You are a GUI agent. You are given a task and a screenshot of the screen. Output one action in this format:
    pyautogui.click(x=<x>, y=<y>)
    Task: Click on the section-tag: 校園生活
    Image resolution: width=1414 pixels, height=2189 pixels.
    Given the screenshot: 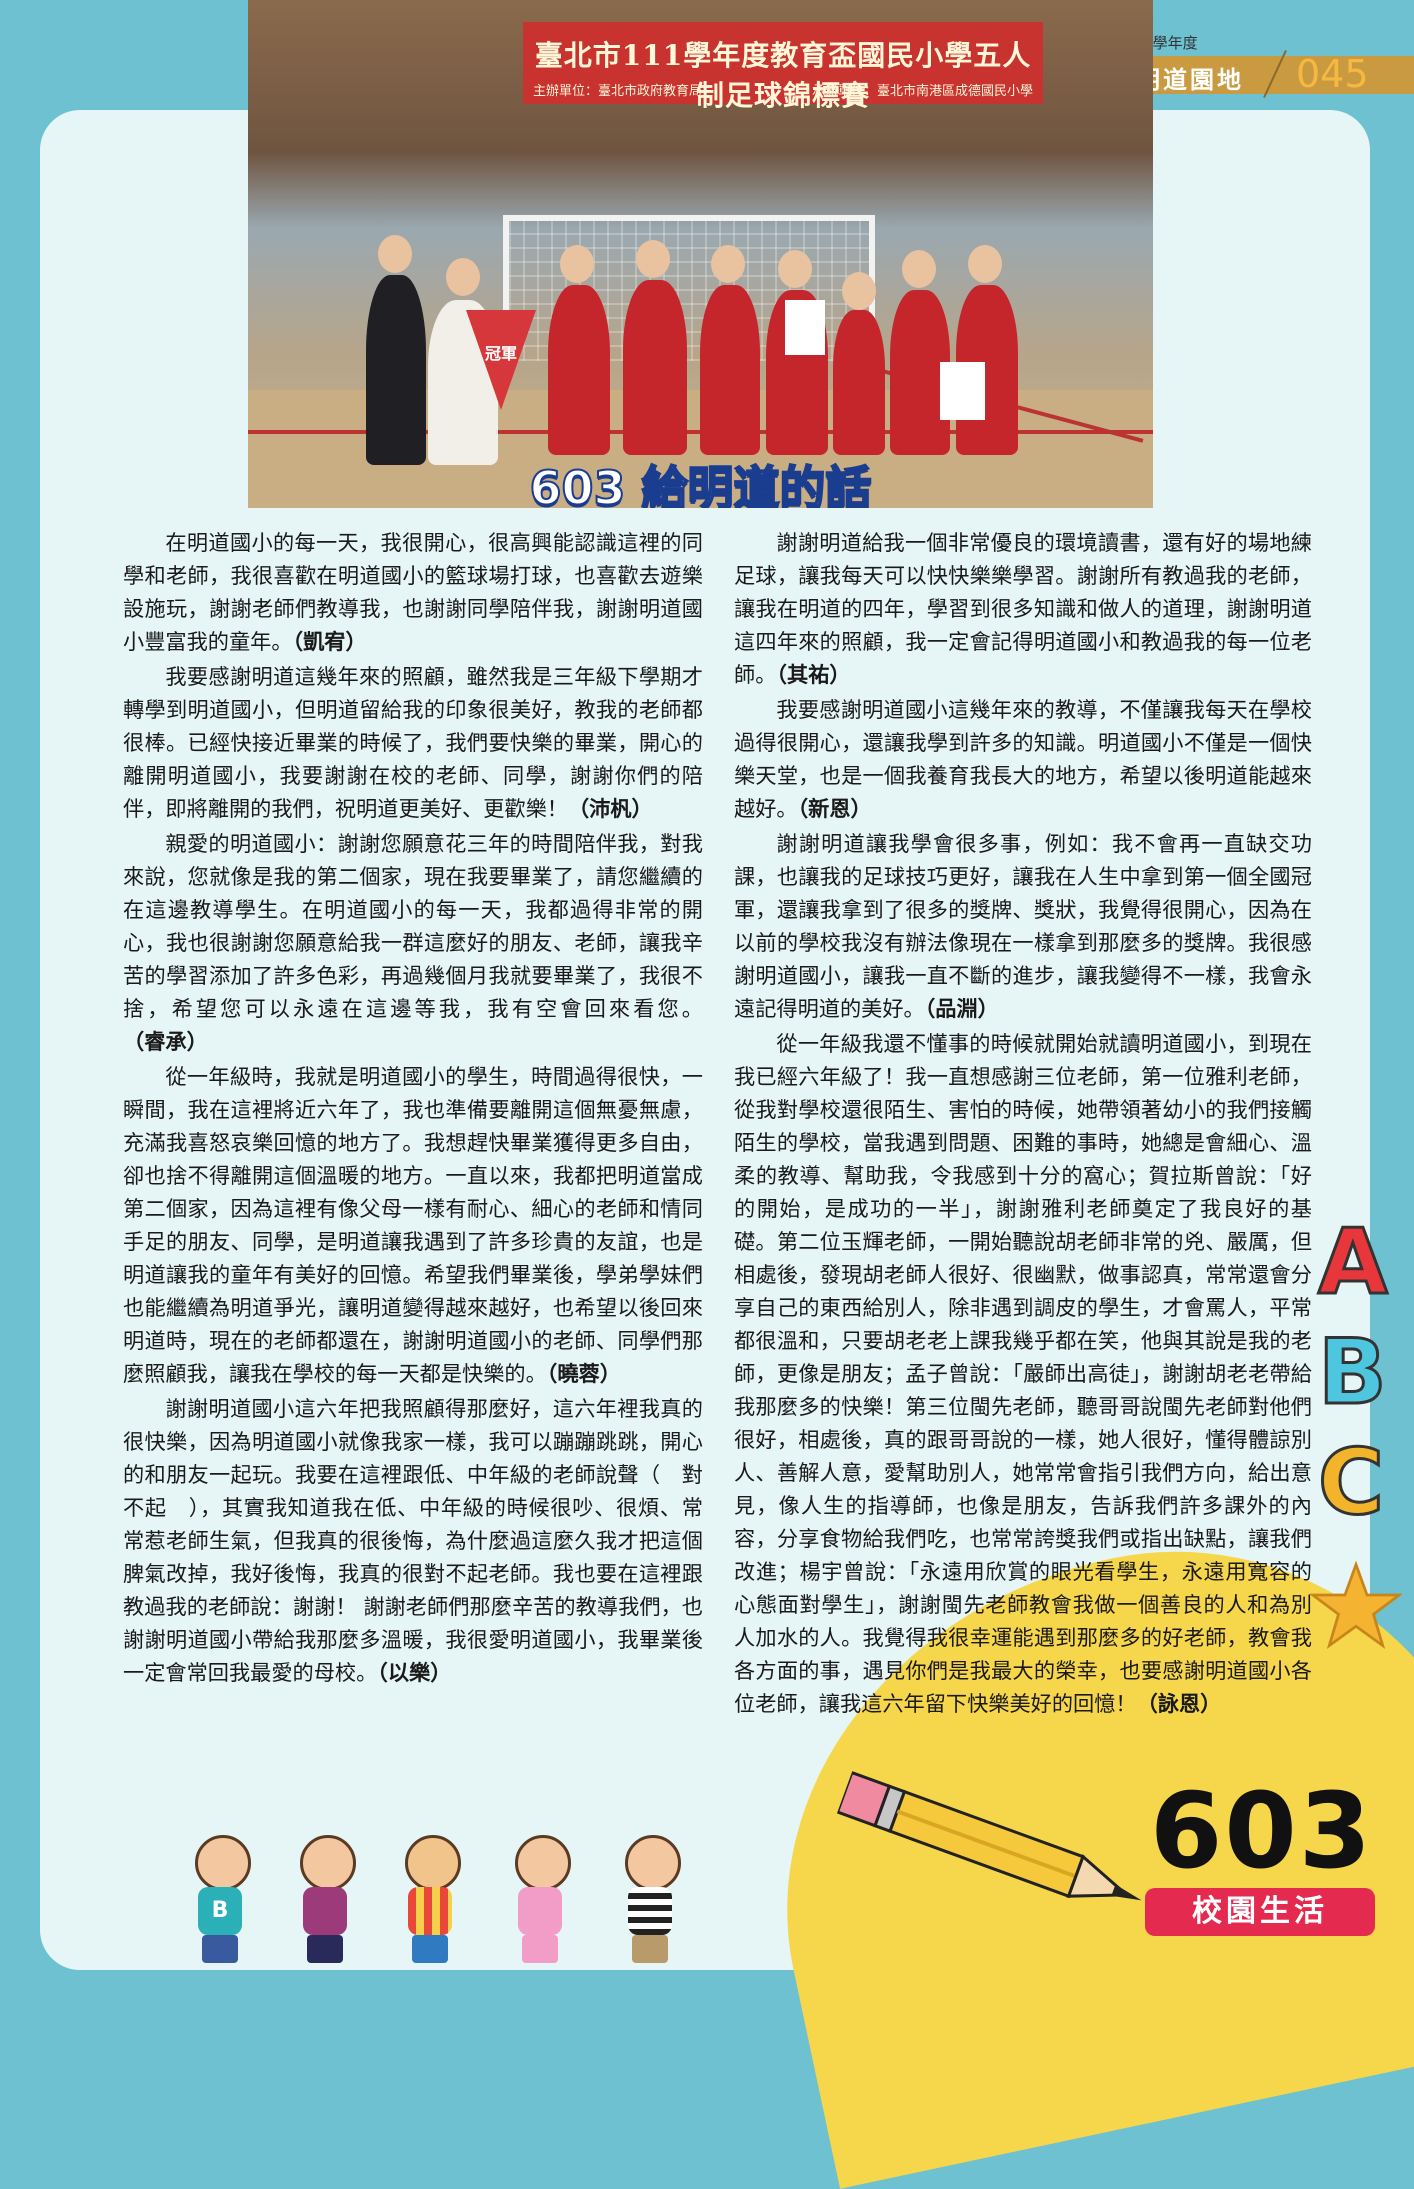 What is the action you would take?
    pyautogui.click(x=1260, y=1912)
    